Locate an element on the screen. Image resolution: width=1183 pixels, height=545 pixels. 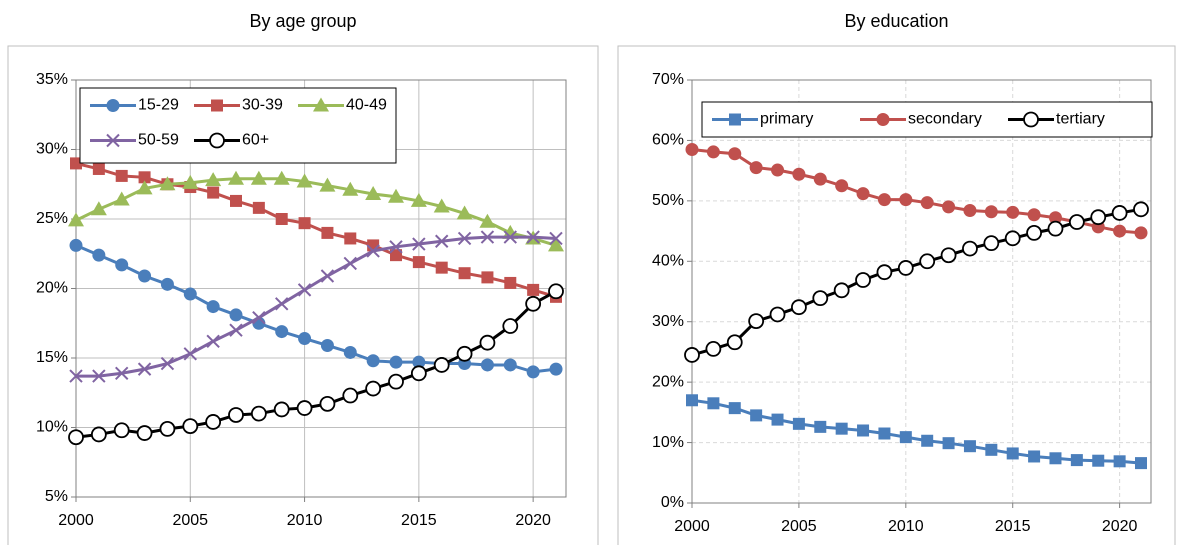
x-tick-label: 2005 is located at coordinates (799, 526).